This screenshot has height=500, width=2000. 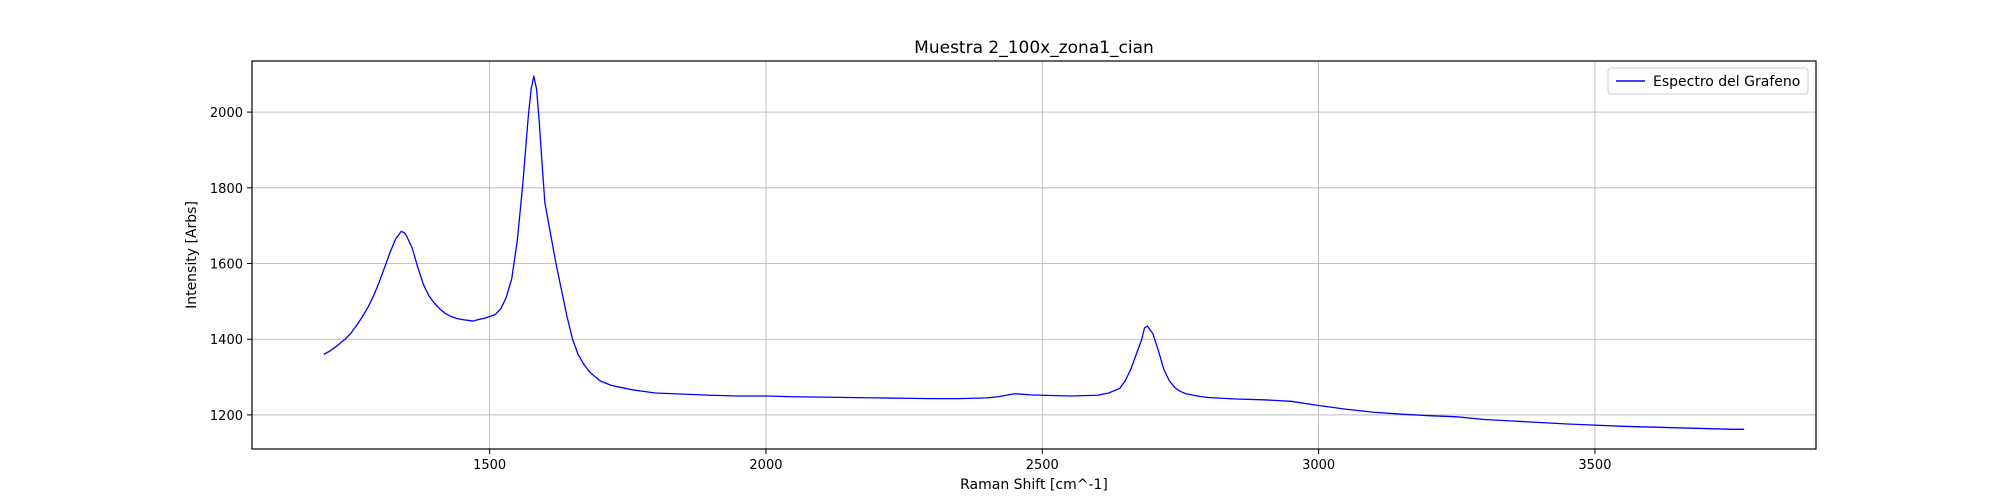 I want to click on x-tick-label: 2000, so click(x=765, y=465).